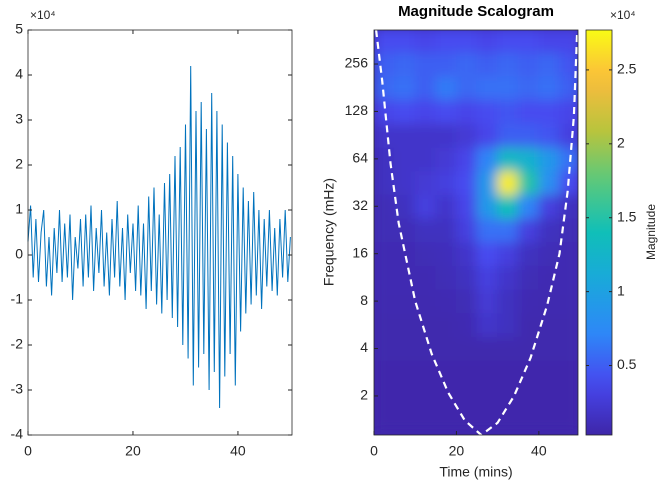  I want to click on y-tick-label: 8, so click(364, 300).